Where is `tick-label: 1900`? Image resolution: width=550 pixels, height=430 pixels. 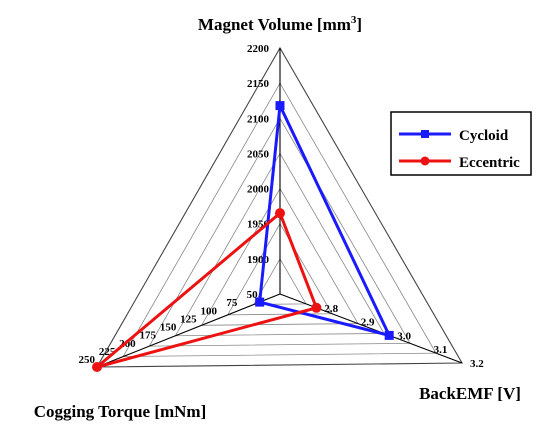
tick-label: 1900 is located at coordinates (258, 260).